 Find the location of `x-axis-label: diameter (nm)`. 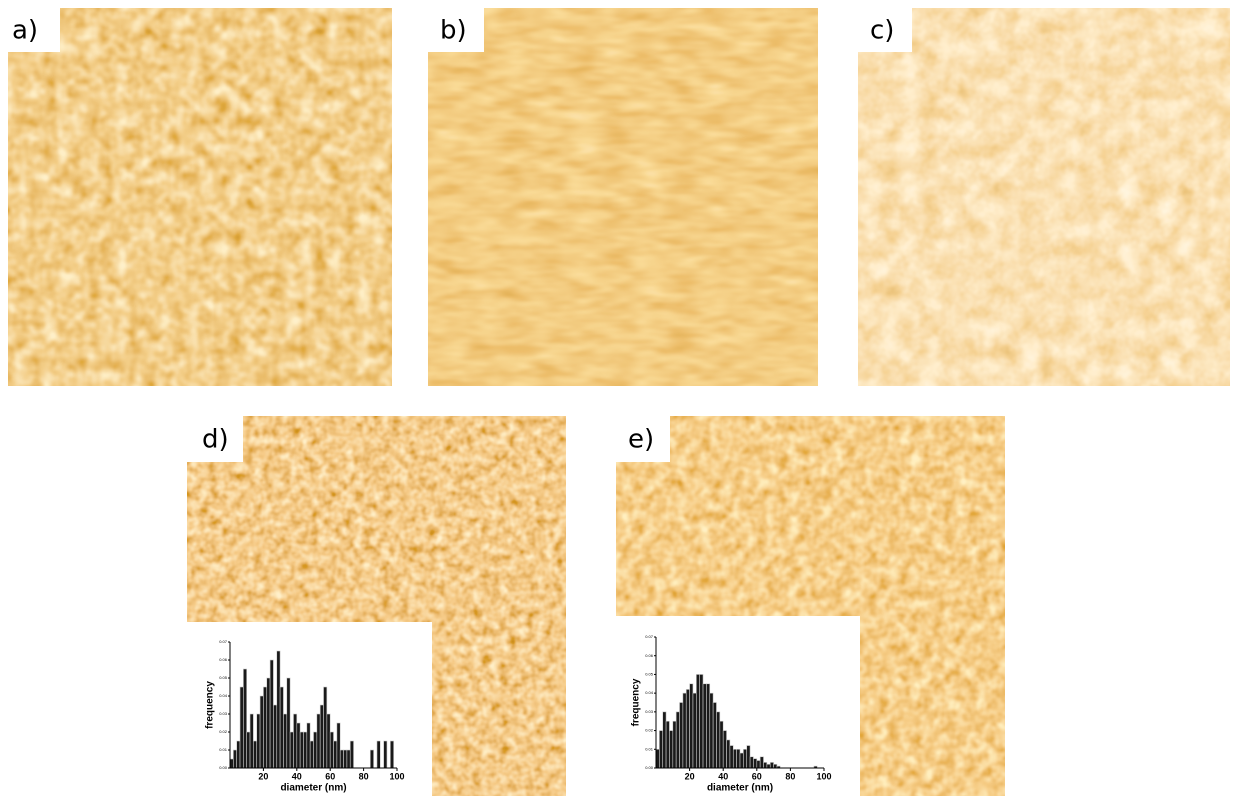

x-axis-label: diameter (nm) is located at coordinates (313, 788).